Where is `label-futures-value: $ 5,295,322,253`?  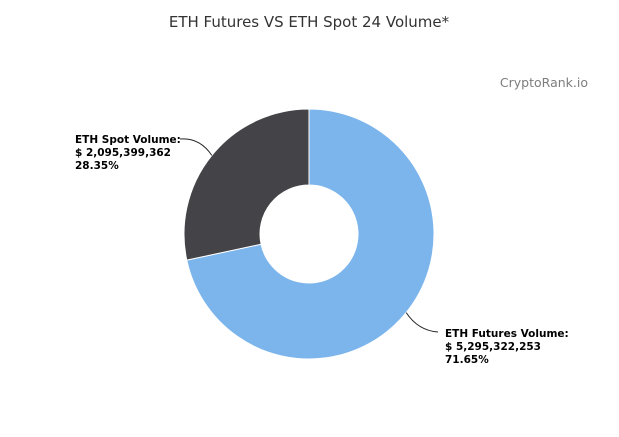 label-futures-value: $ 5,295,322,253 is located at coordinates (493, 347).